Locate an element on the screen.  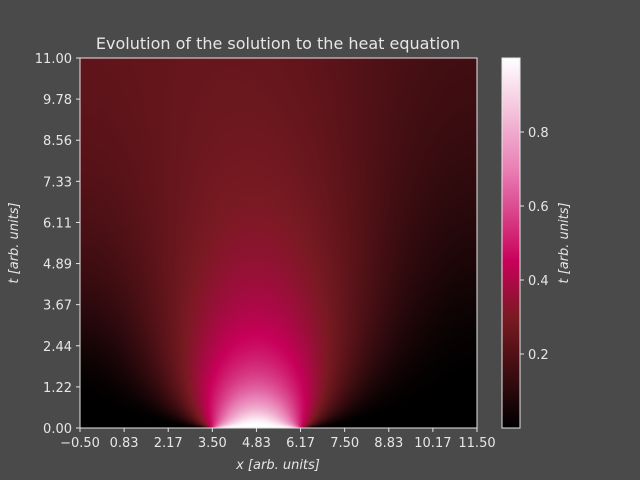
y-tick-label: 0.00 is located at coordinates (57, 429).